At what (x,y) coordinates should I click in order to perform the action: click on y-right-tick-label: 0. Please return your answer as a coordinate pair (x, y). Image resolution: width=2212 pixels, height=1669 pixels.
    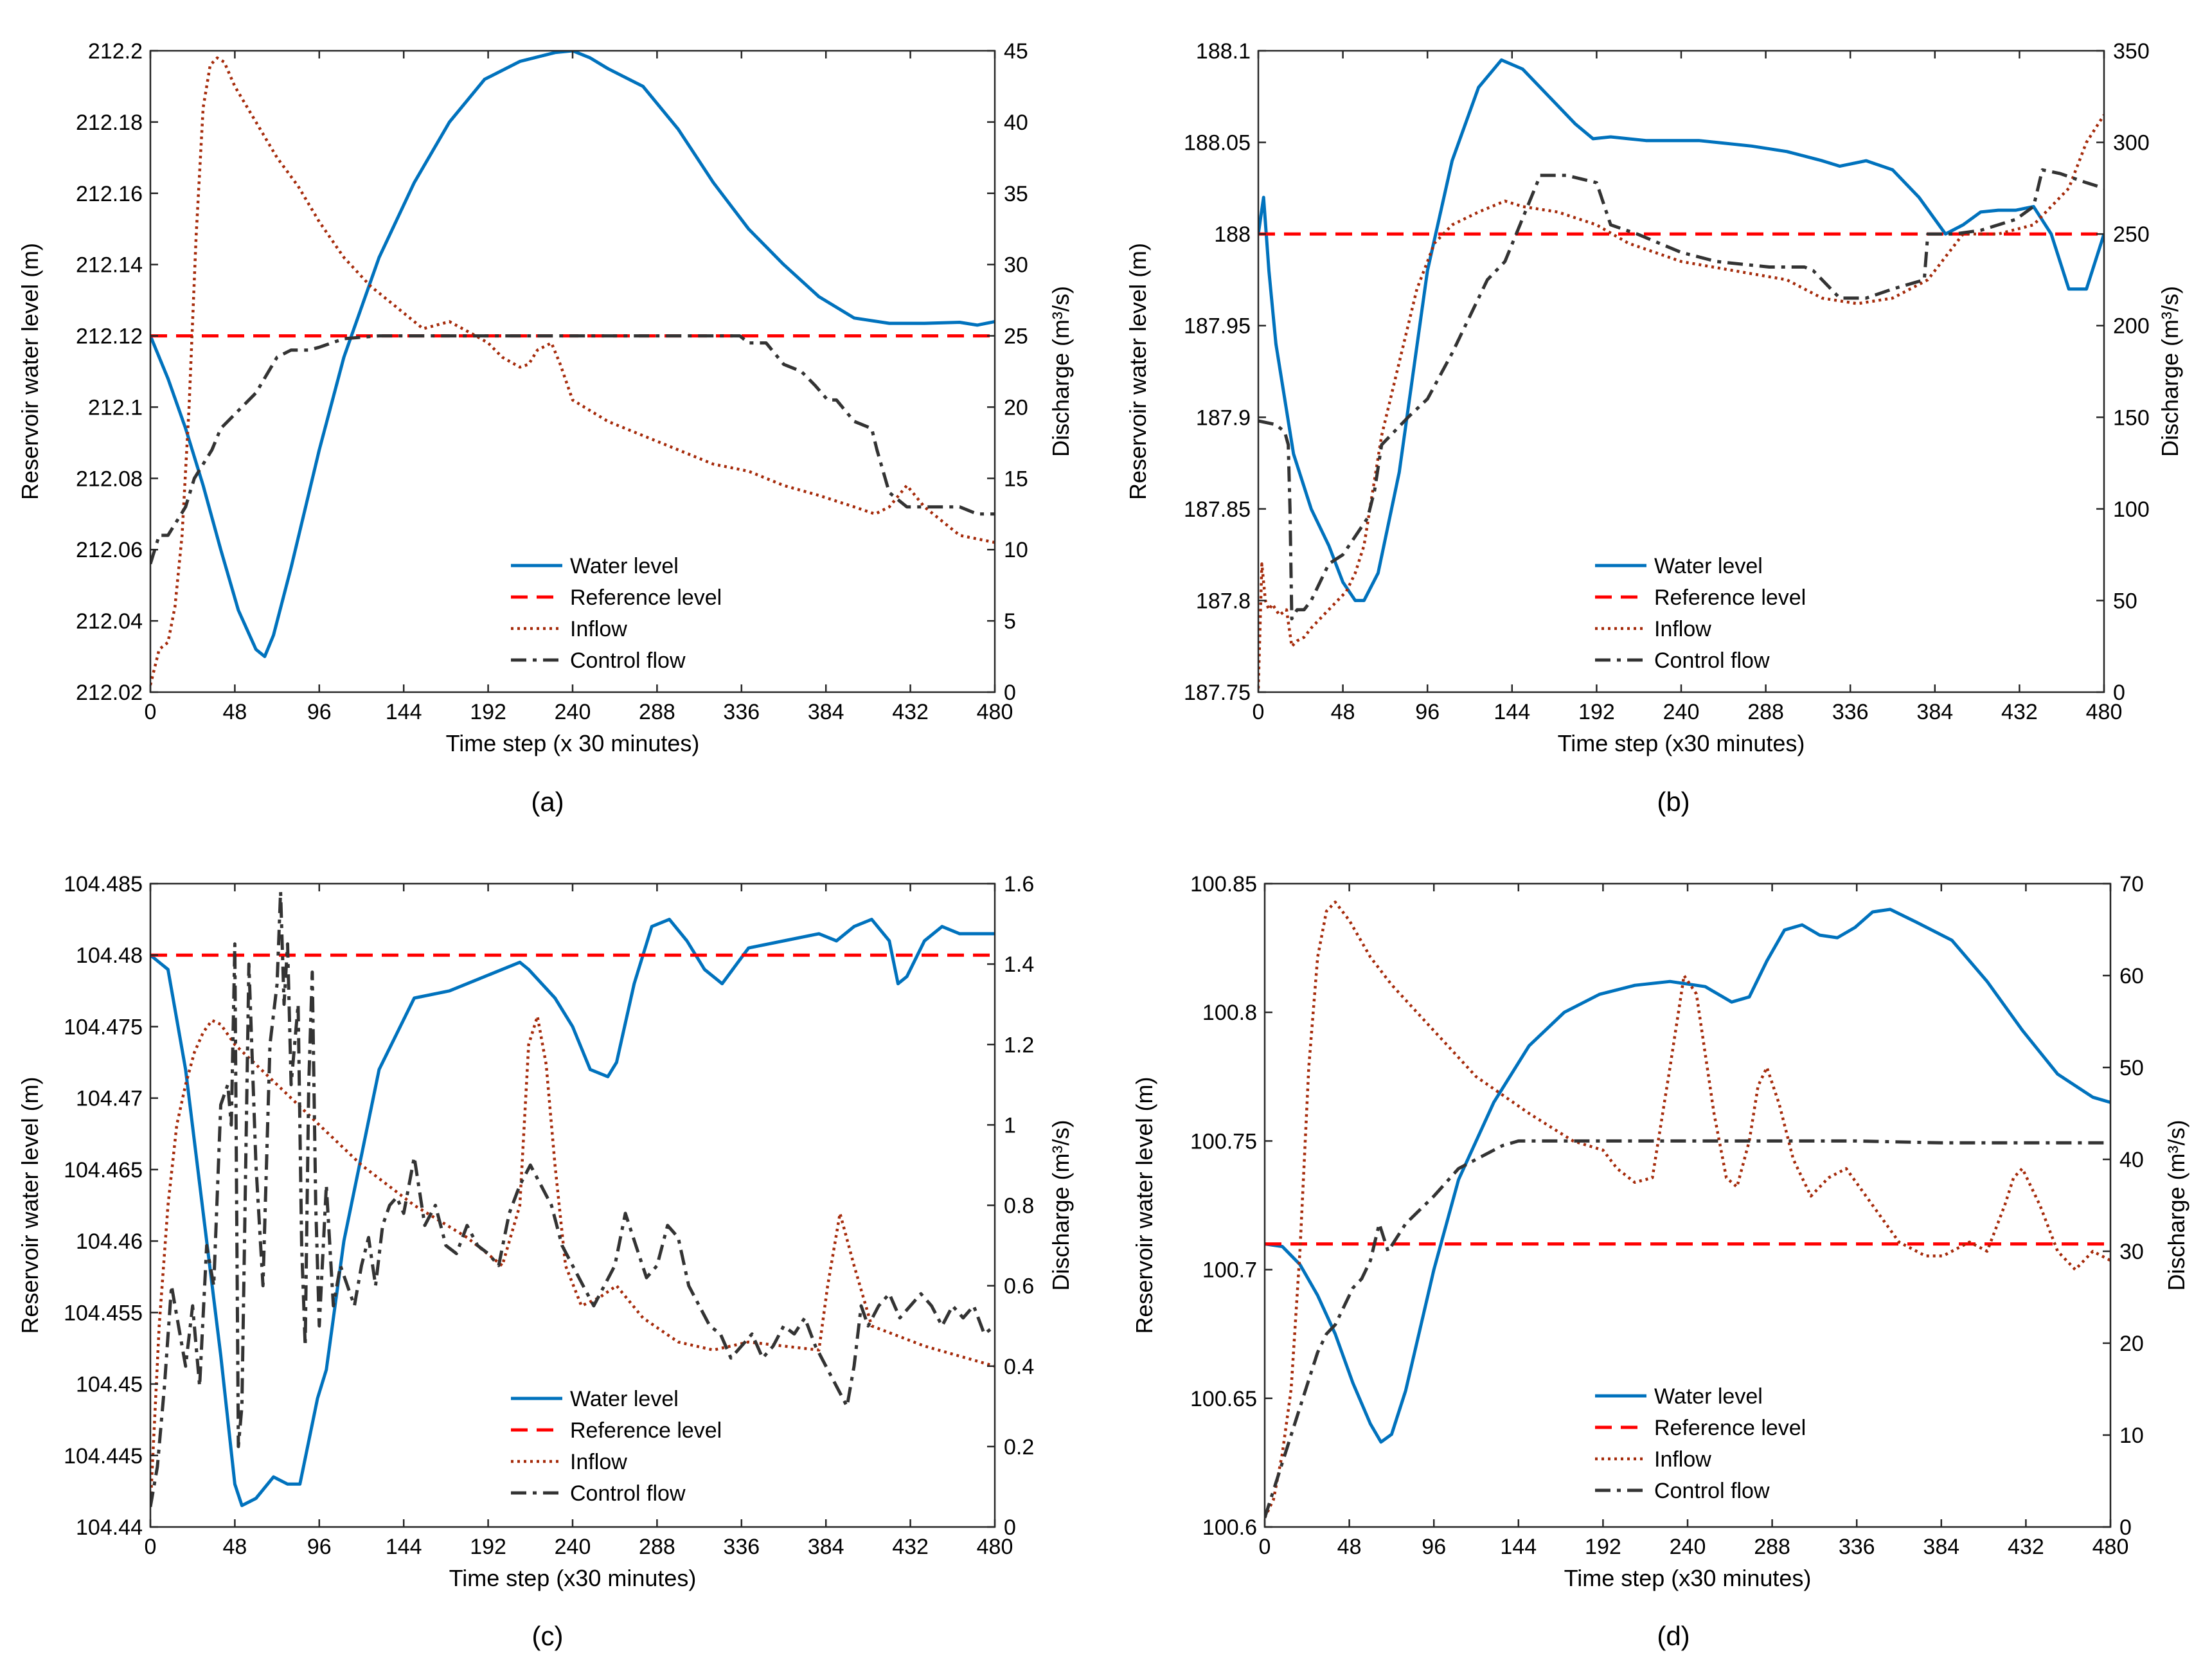
    Looking at the image, I should click on (2119, 693).